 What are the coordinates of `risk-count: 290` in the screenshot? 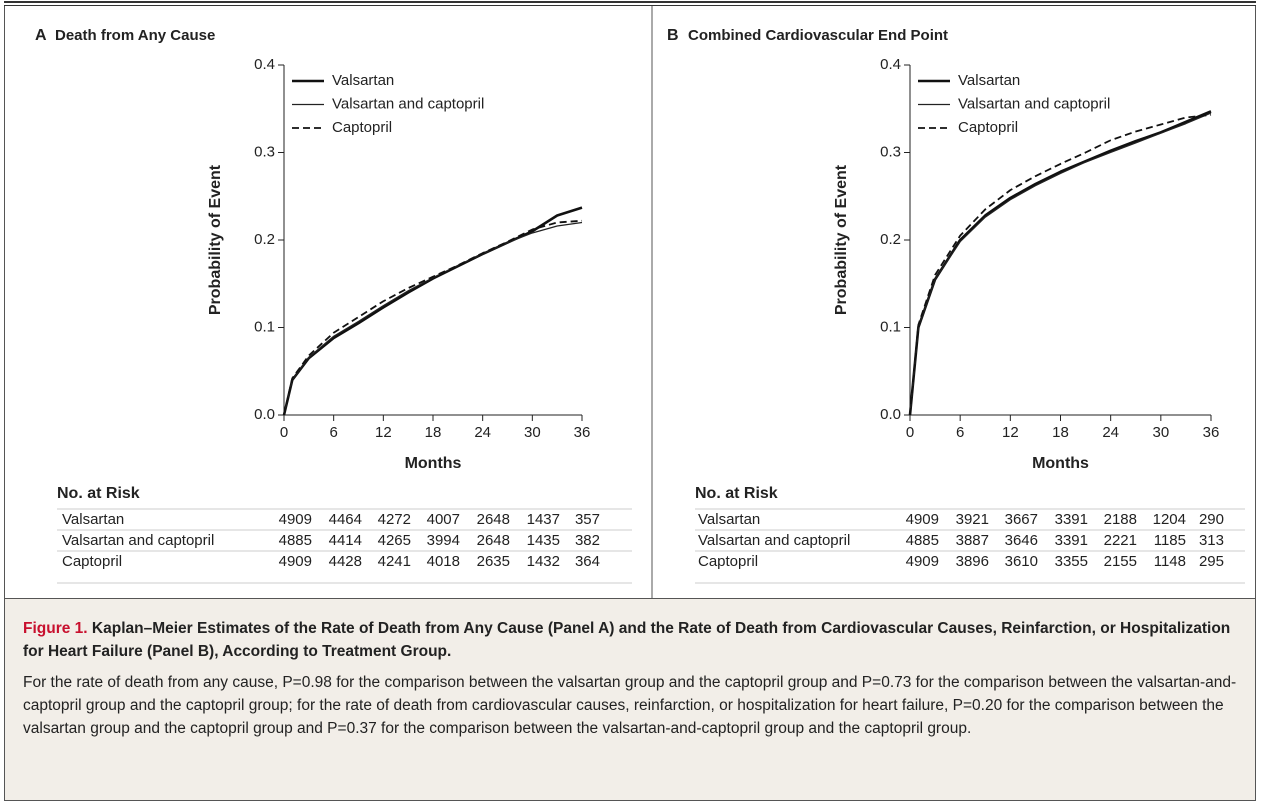 It's located at (1211, 519).